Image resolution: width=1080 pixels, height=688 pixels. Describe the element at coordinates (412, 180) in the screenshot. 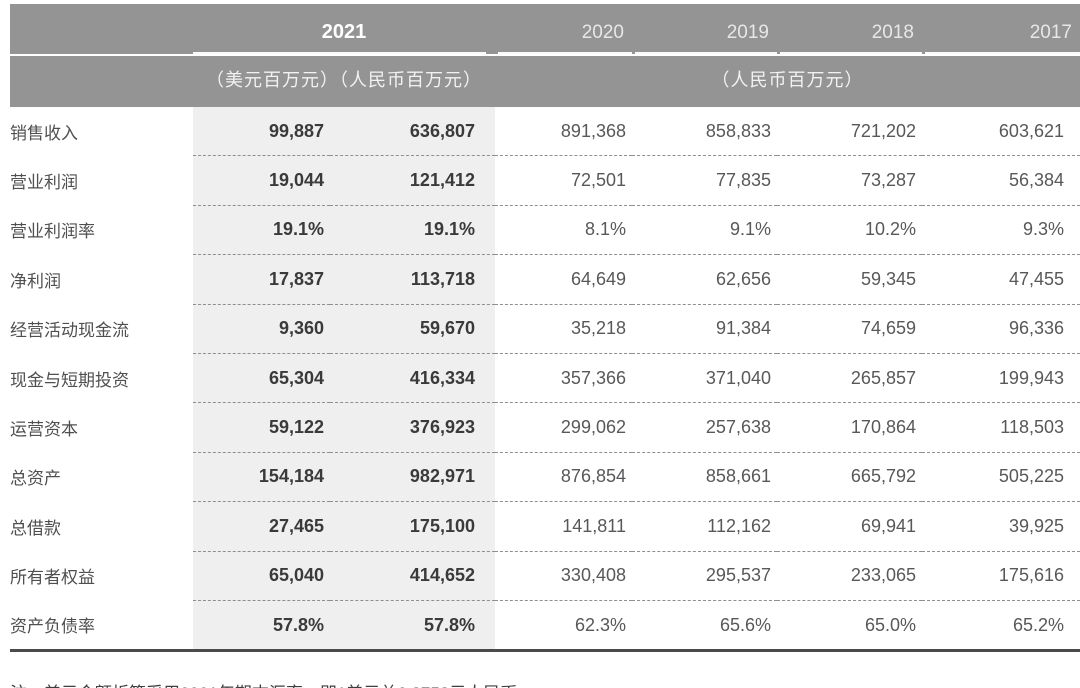

I see `rmb-2021-cell: 121,412` at that location.